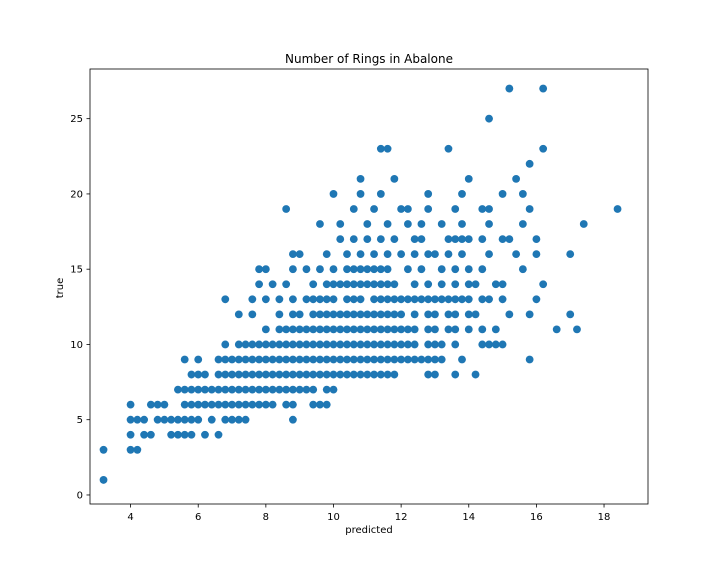 This screenshot has height=576, width=720. What do you see at coordinates (468, 517) in the screenshot?
I see `x-tick-label: 14` at bounding box center [468, 517].